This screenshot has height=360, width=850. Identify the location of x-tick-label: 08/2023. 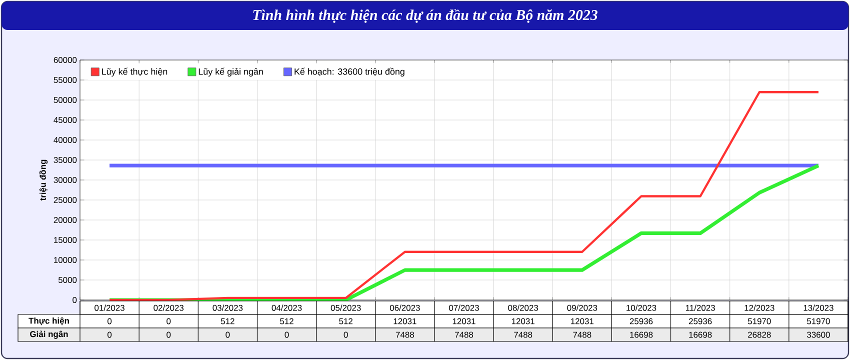
(523, 307).